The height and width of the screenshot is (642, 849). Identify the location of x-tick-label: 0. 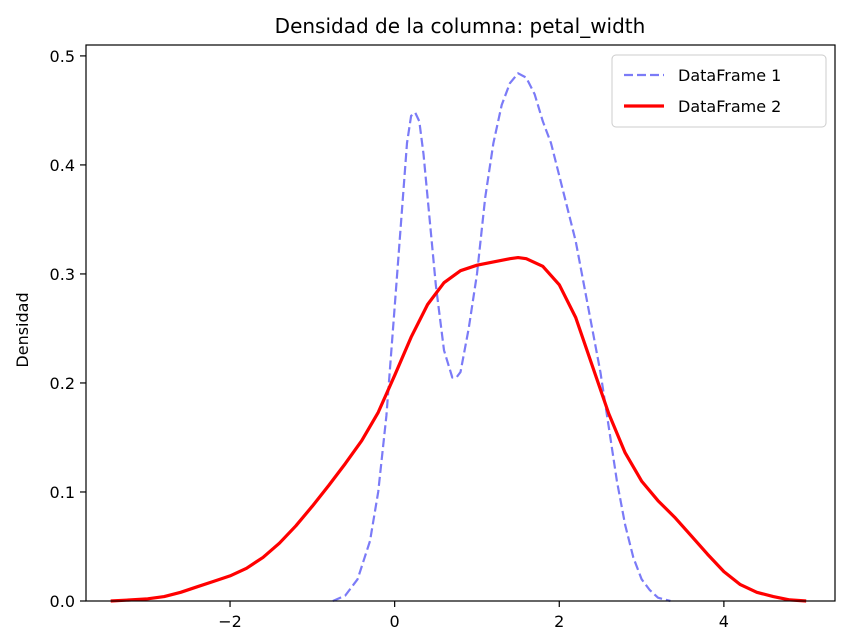
(395, 621).